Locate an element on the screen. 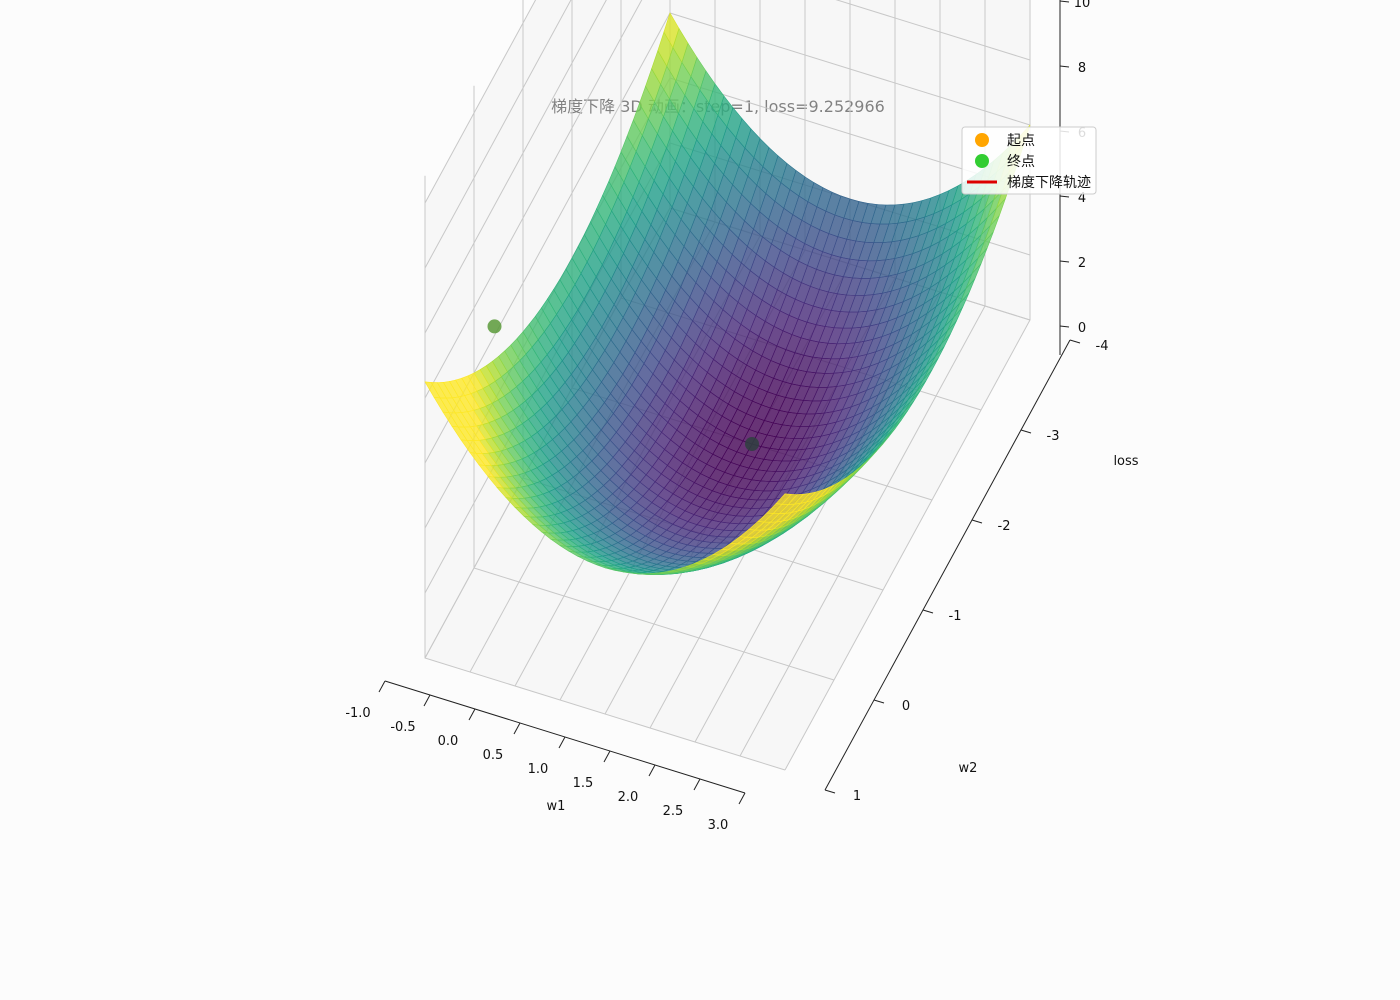  legend-marker-start is located at coordinates (982, 140).